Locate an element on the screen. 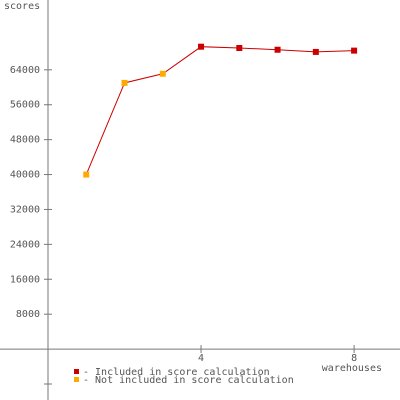 The width and height of the screenshot is (400, 400). x-tick-label: 4 is located at coordinates (201, 358).